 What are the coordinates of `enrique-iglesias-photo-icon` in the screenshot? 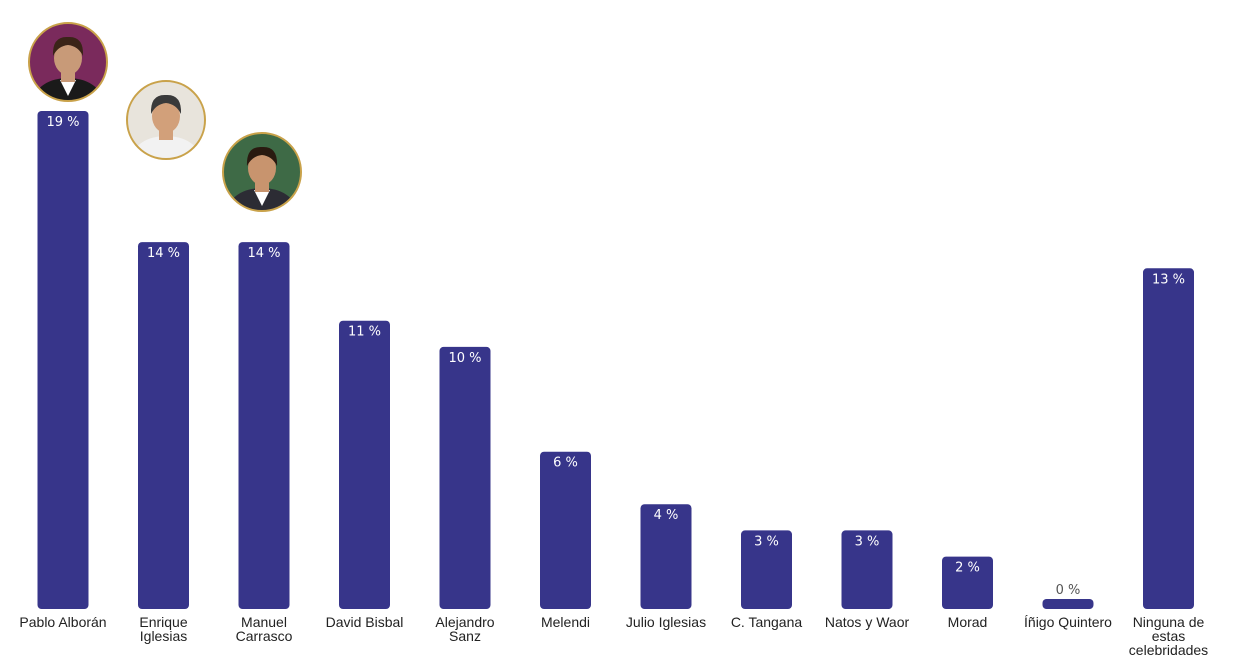 It's located at (166, 120).